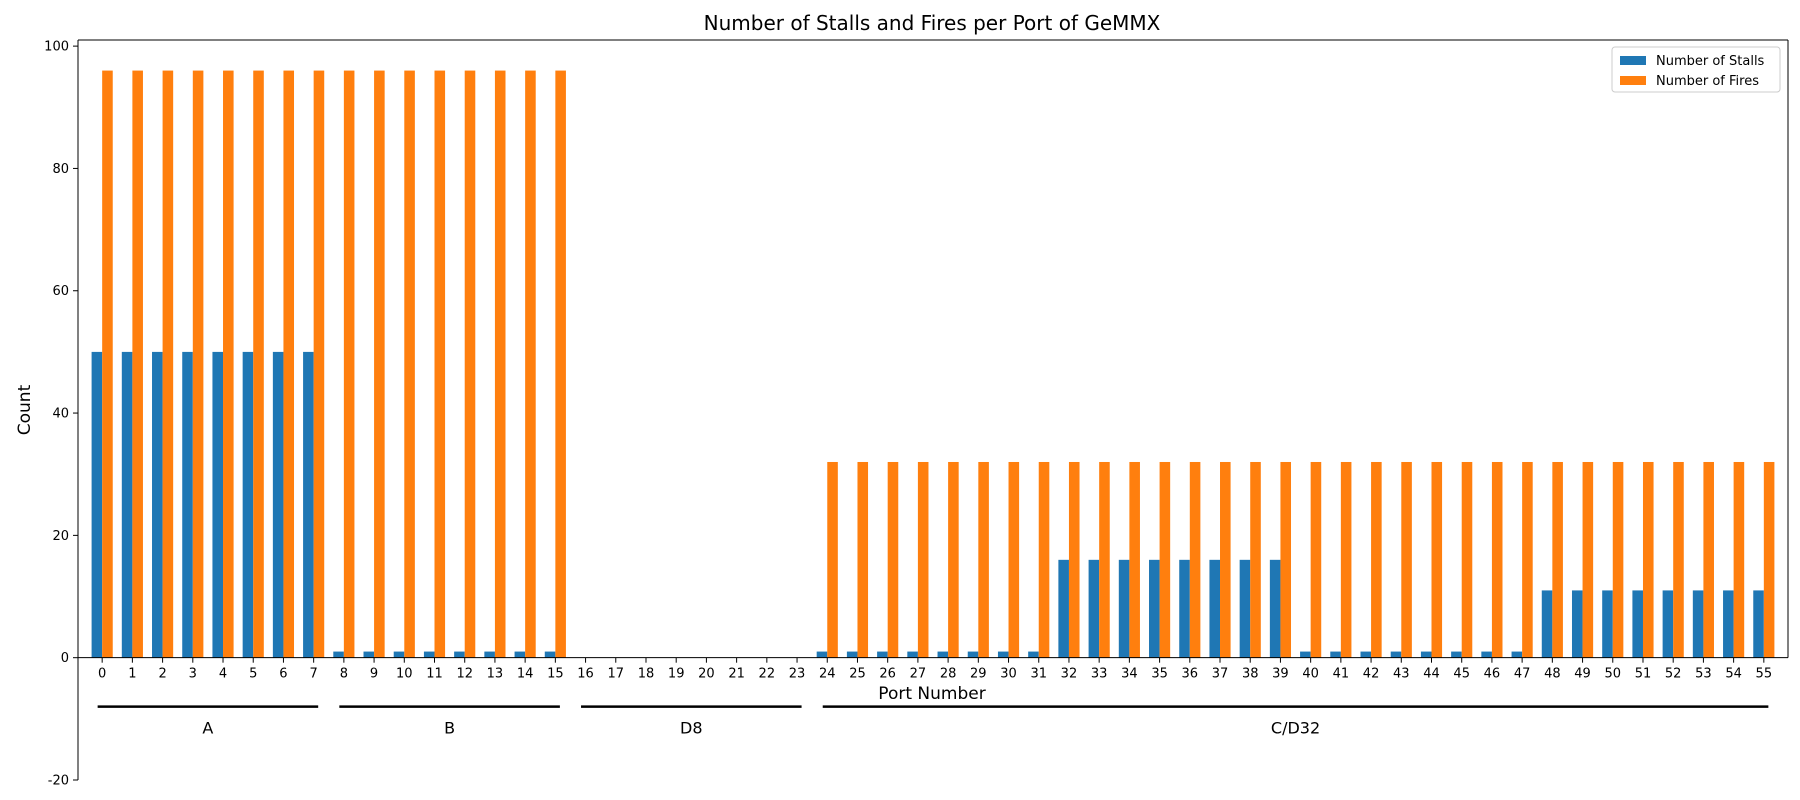 Image resolution: width=1800 pixels, height=800 pixels. I want to click on x-axis-title: Port Number, so click(931, 694).